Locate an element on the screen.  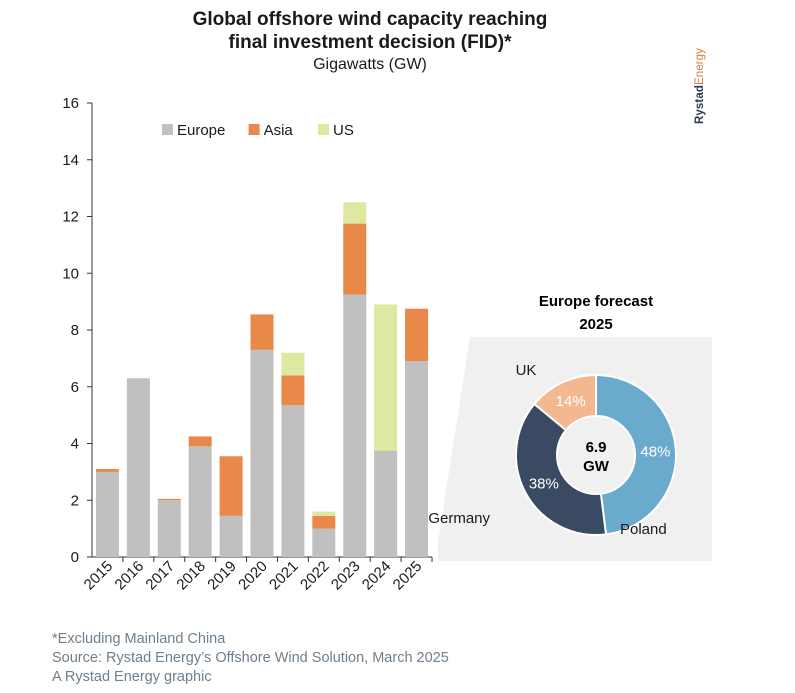
donut-center-unit: GW is located at coordinates (596, 466).